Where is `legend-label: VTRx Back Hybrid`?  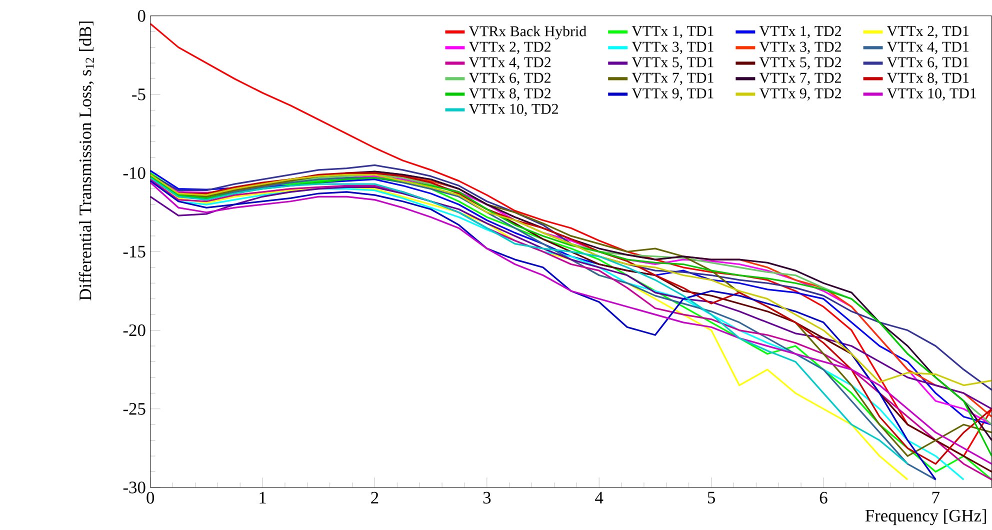 legend-label: VTRx Back Hybrid is located at coordinates (527, 33).